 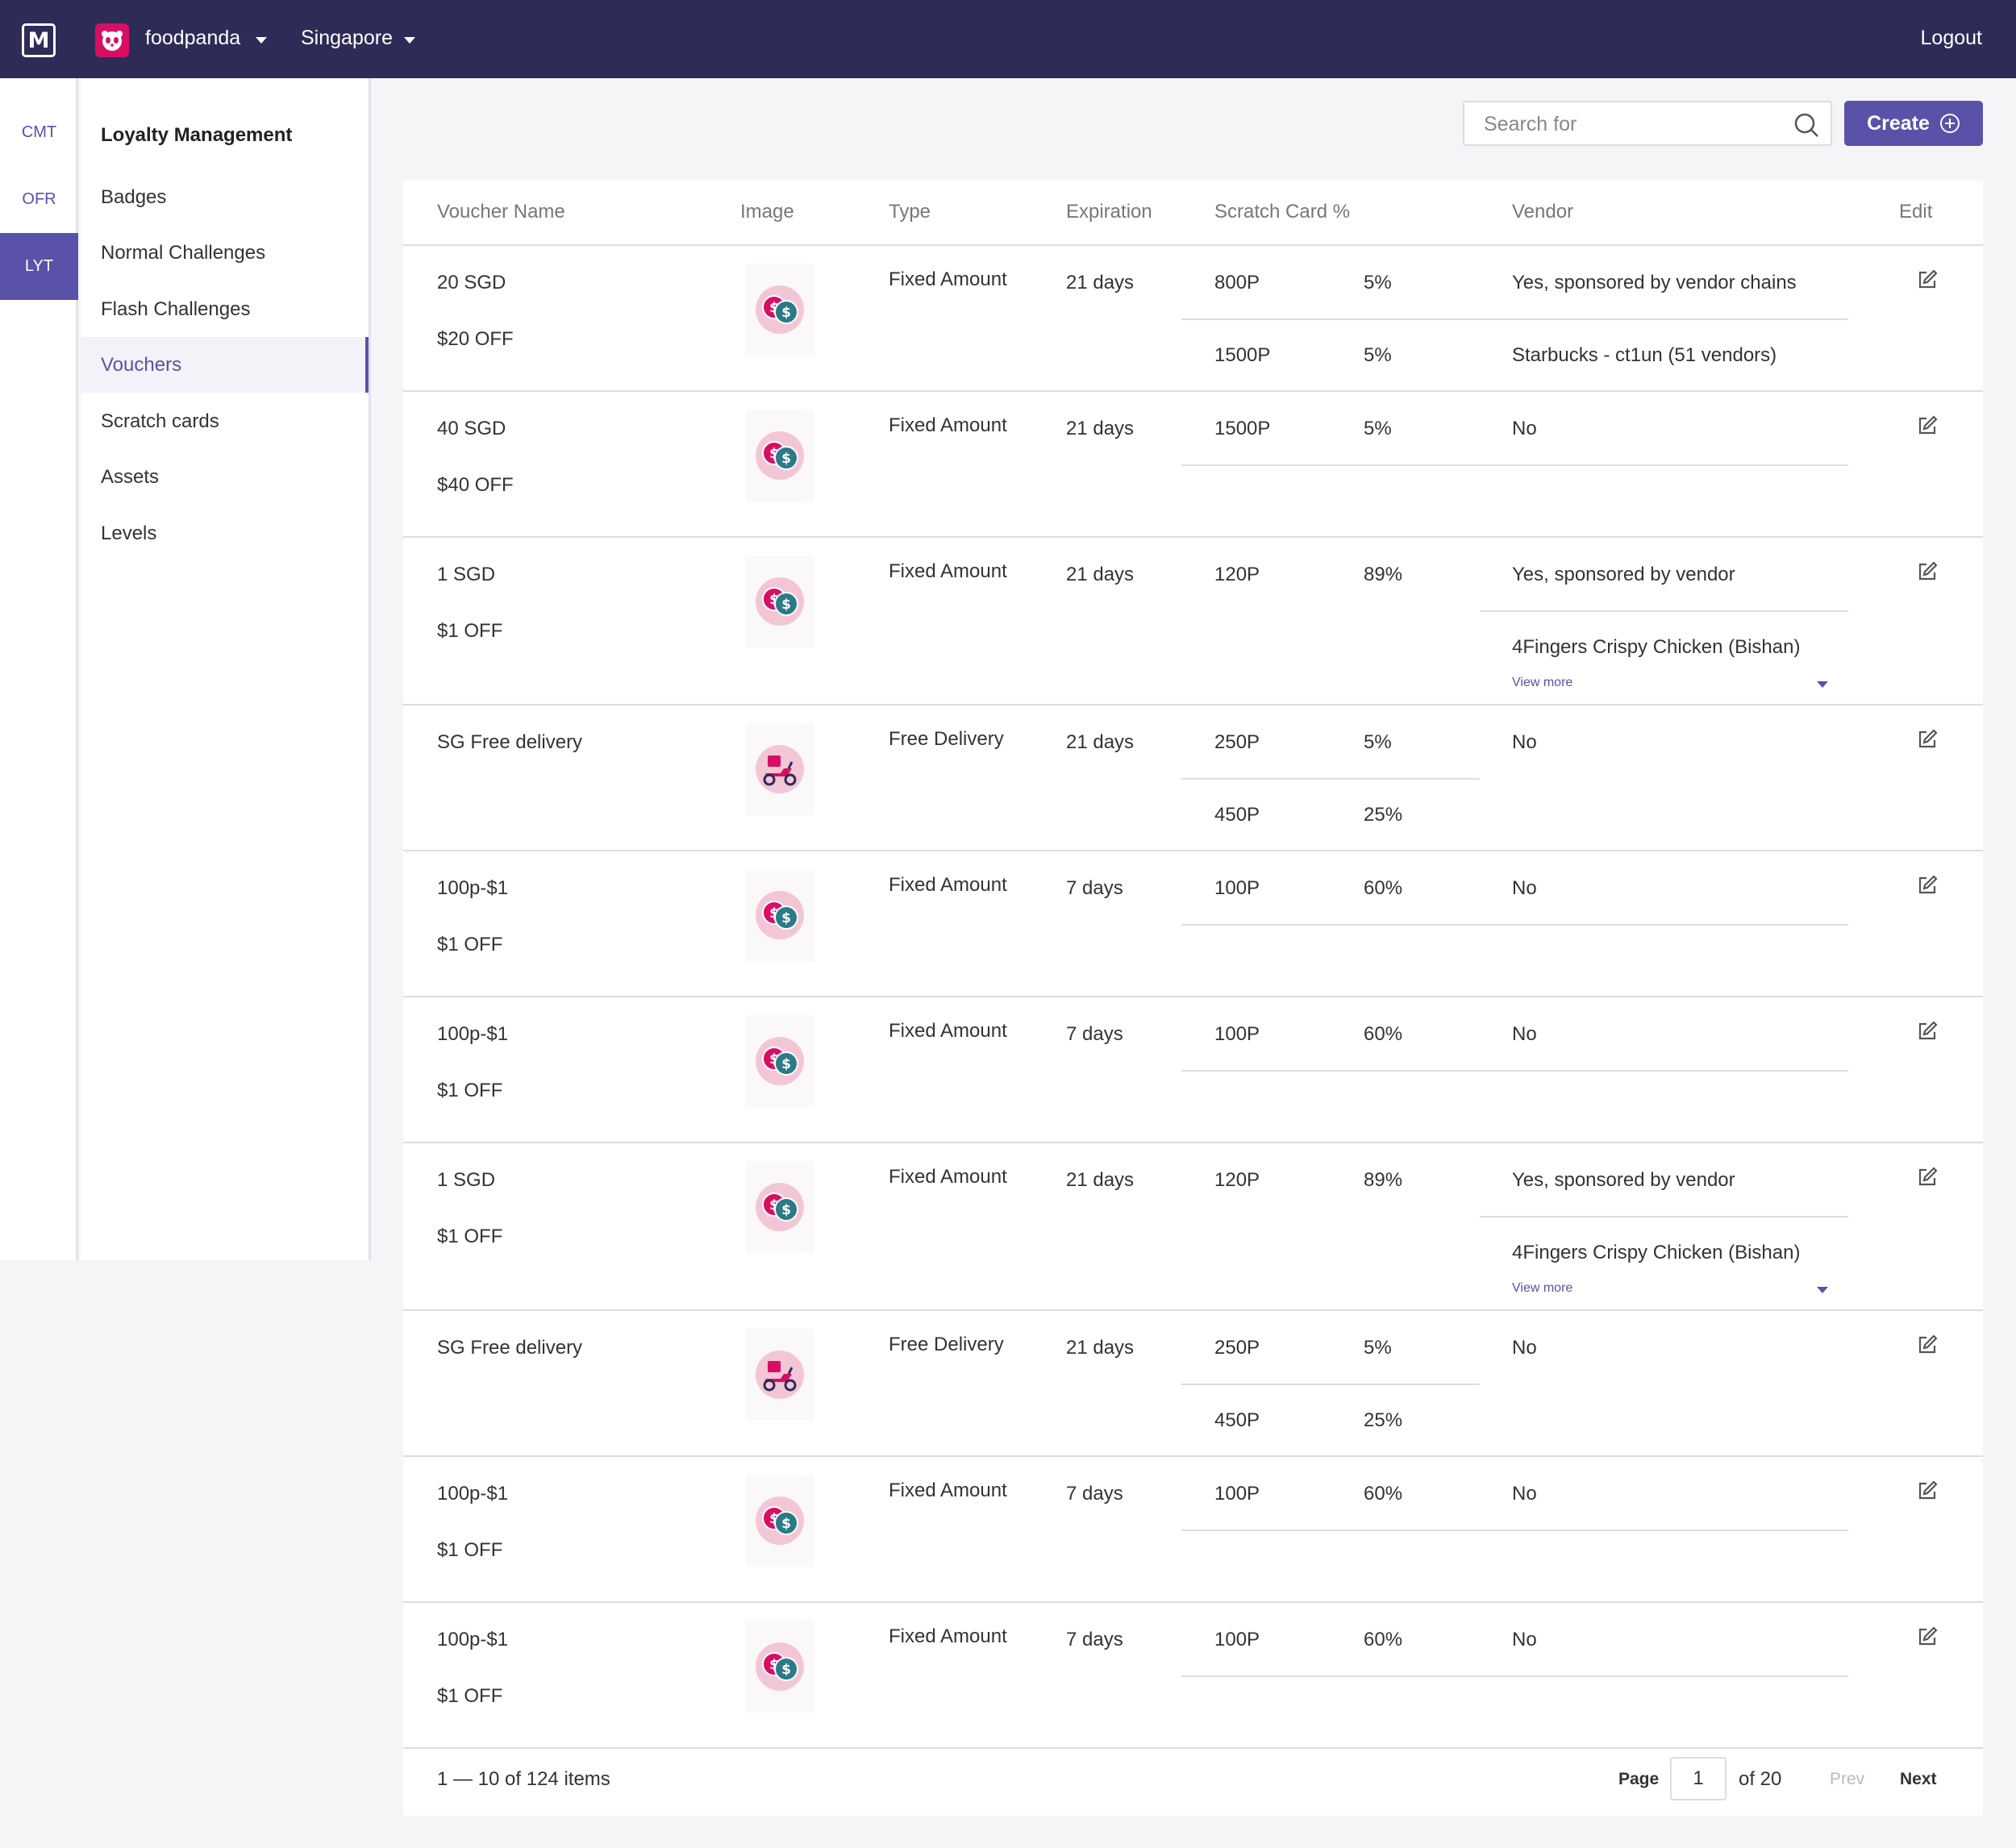 I want to click on next-page-button: Next, so click(x=1918, y=1779).